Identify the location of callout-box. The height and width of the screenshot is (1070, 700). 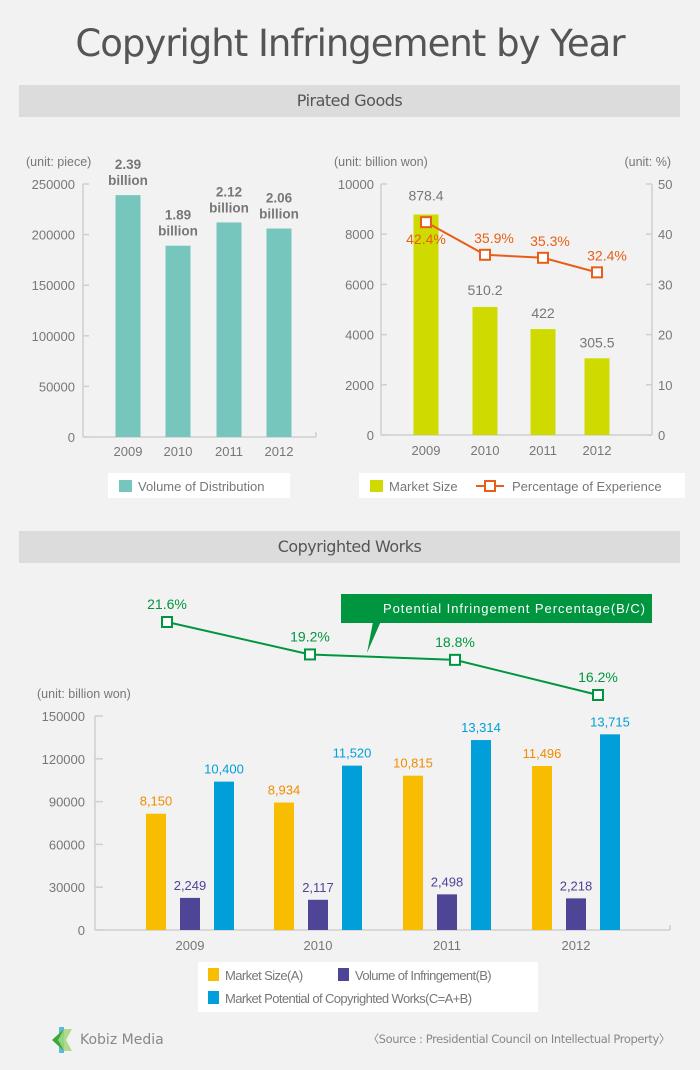
(496, 608).